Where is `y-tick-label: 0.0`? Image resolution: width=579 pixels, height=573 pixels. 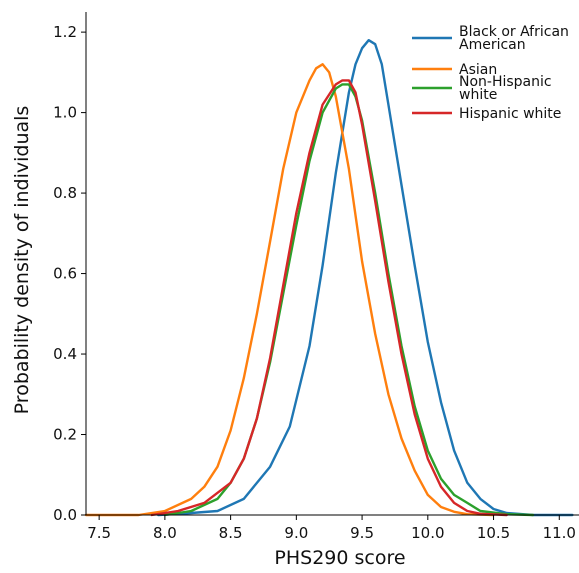
y-tick-label: 0.0 is located at coordinates (65, 515).